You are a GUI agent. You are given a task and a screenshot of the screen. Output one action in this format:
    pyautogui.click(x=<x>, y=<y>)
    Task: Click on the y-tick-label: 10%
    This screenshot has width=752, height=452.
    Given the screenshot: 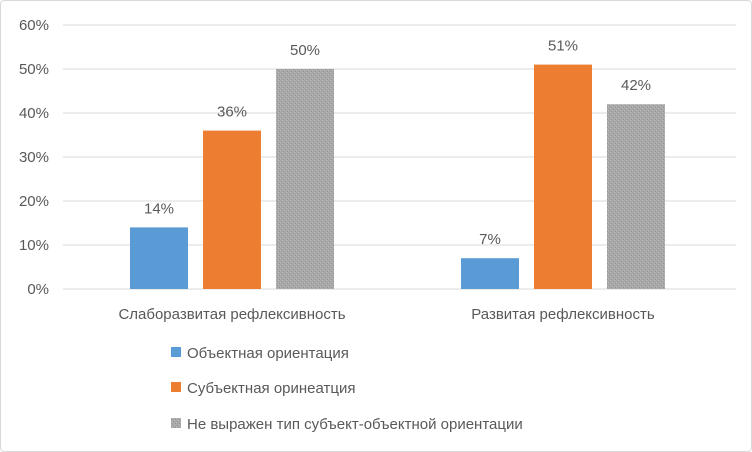 What is the action you would take?
    pyautogui.click(x=34, y=245)
    